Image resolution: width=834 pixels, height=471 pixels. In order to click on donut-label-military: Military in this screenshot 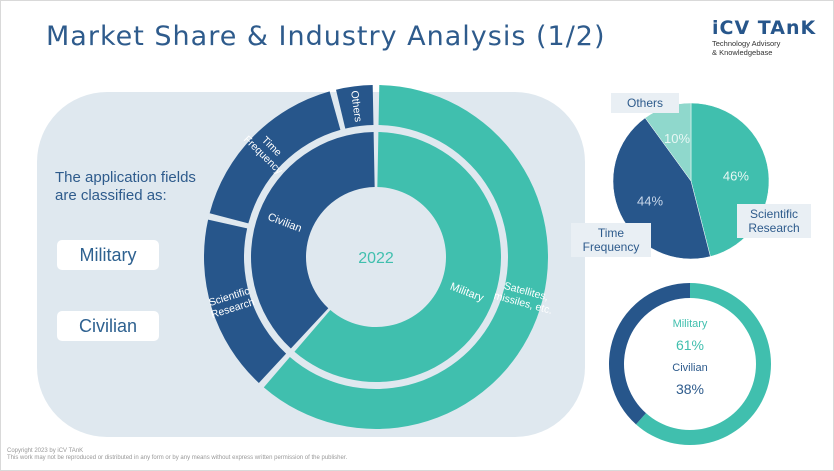, I will do `click(690, 324)`.